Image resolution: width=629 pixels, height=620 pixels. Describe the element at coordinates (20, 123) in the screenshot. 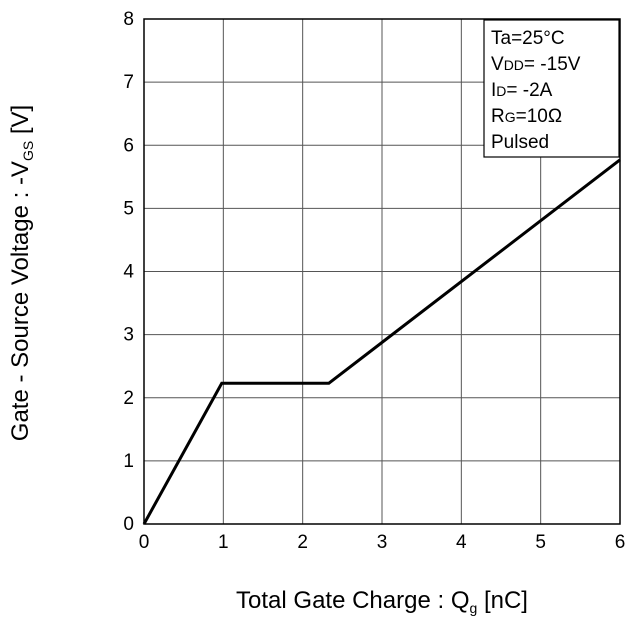

I see `y-axis-title-unit: [V]` at that location.